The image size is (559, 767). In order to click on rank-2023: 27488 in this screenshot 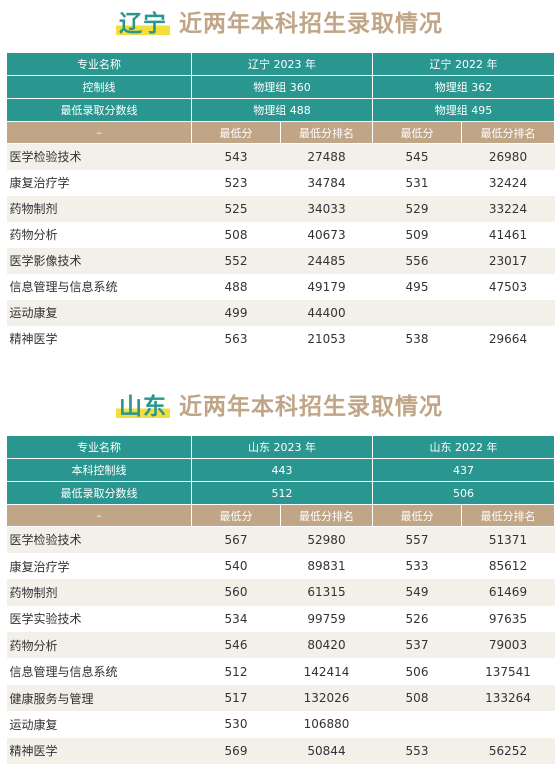, I will do `click(326, 156)`.